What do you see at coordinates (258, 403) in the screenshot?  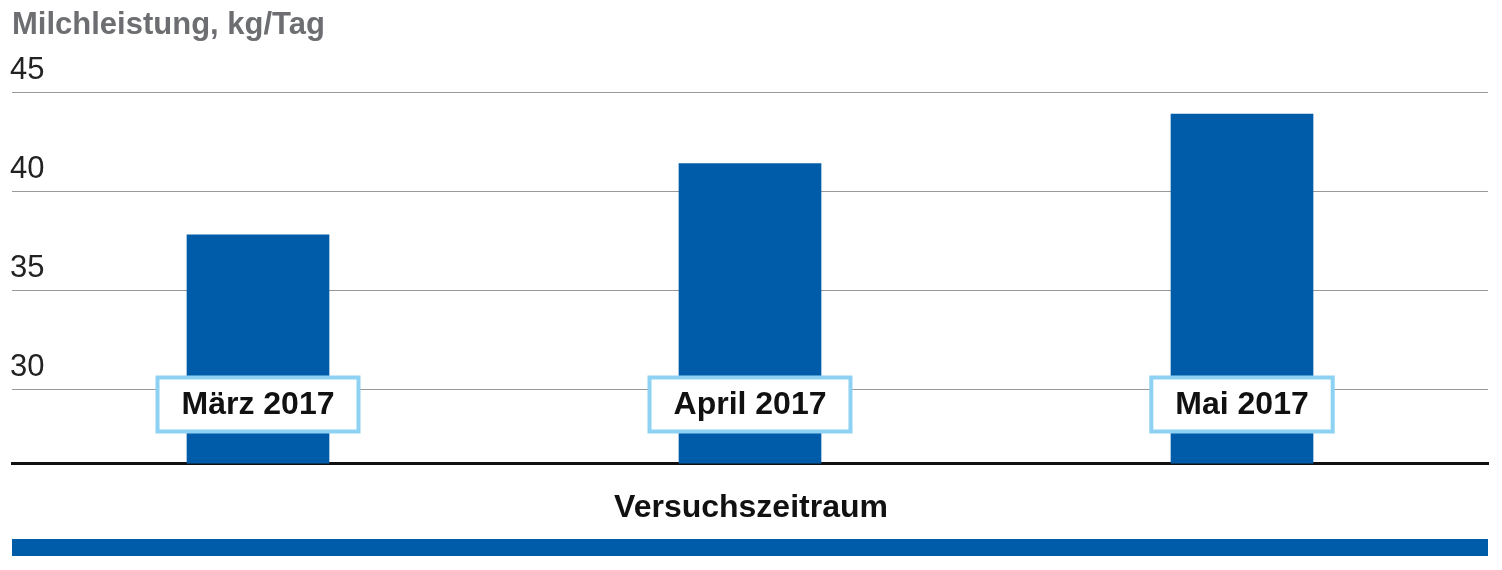 I see `x-tick-label: März 2017` at bounding box center [258, 403].